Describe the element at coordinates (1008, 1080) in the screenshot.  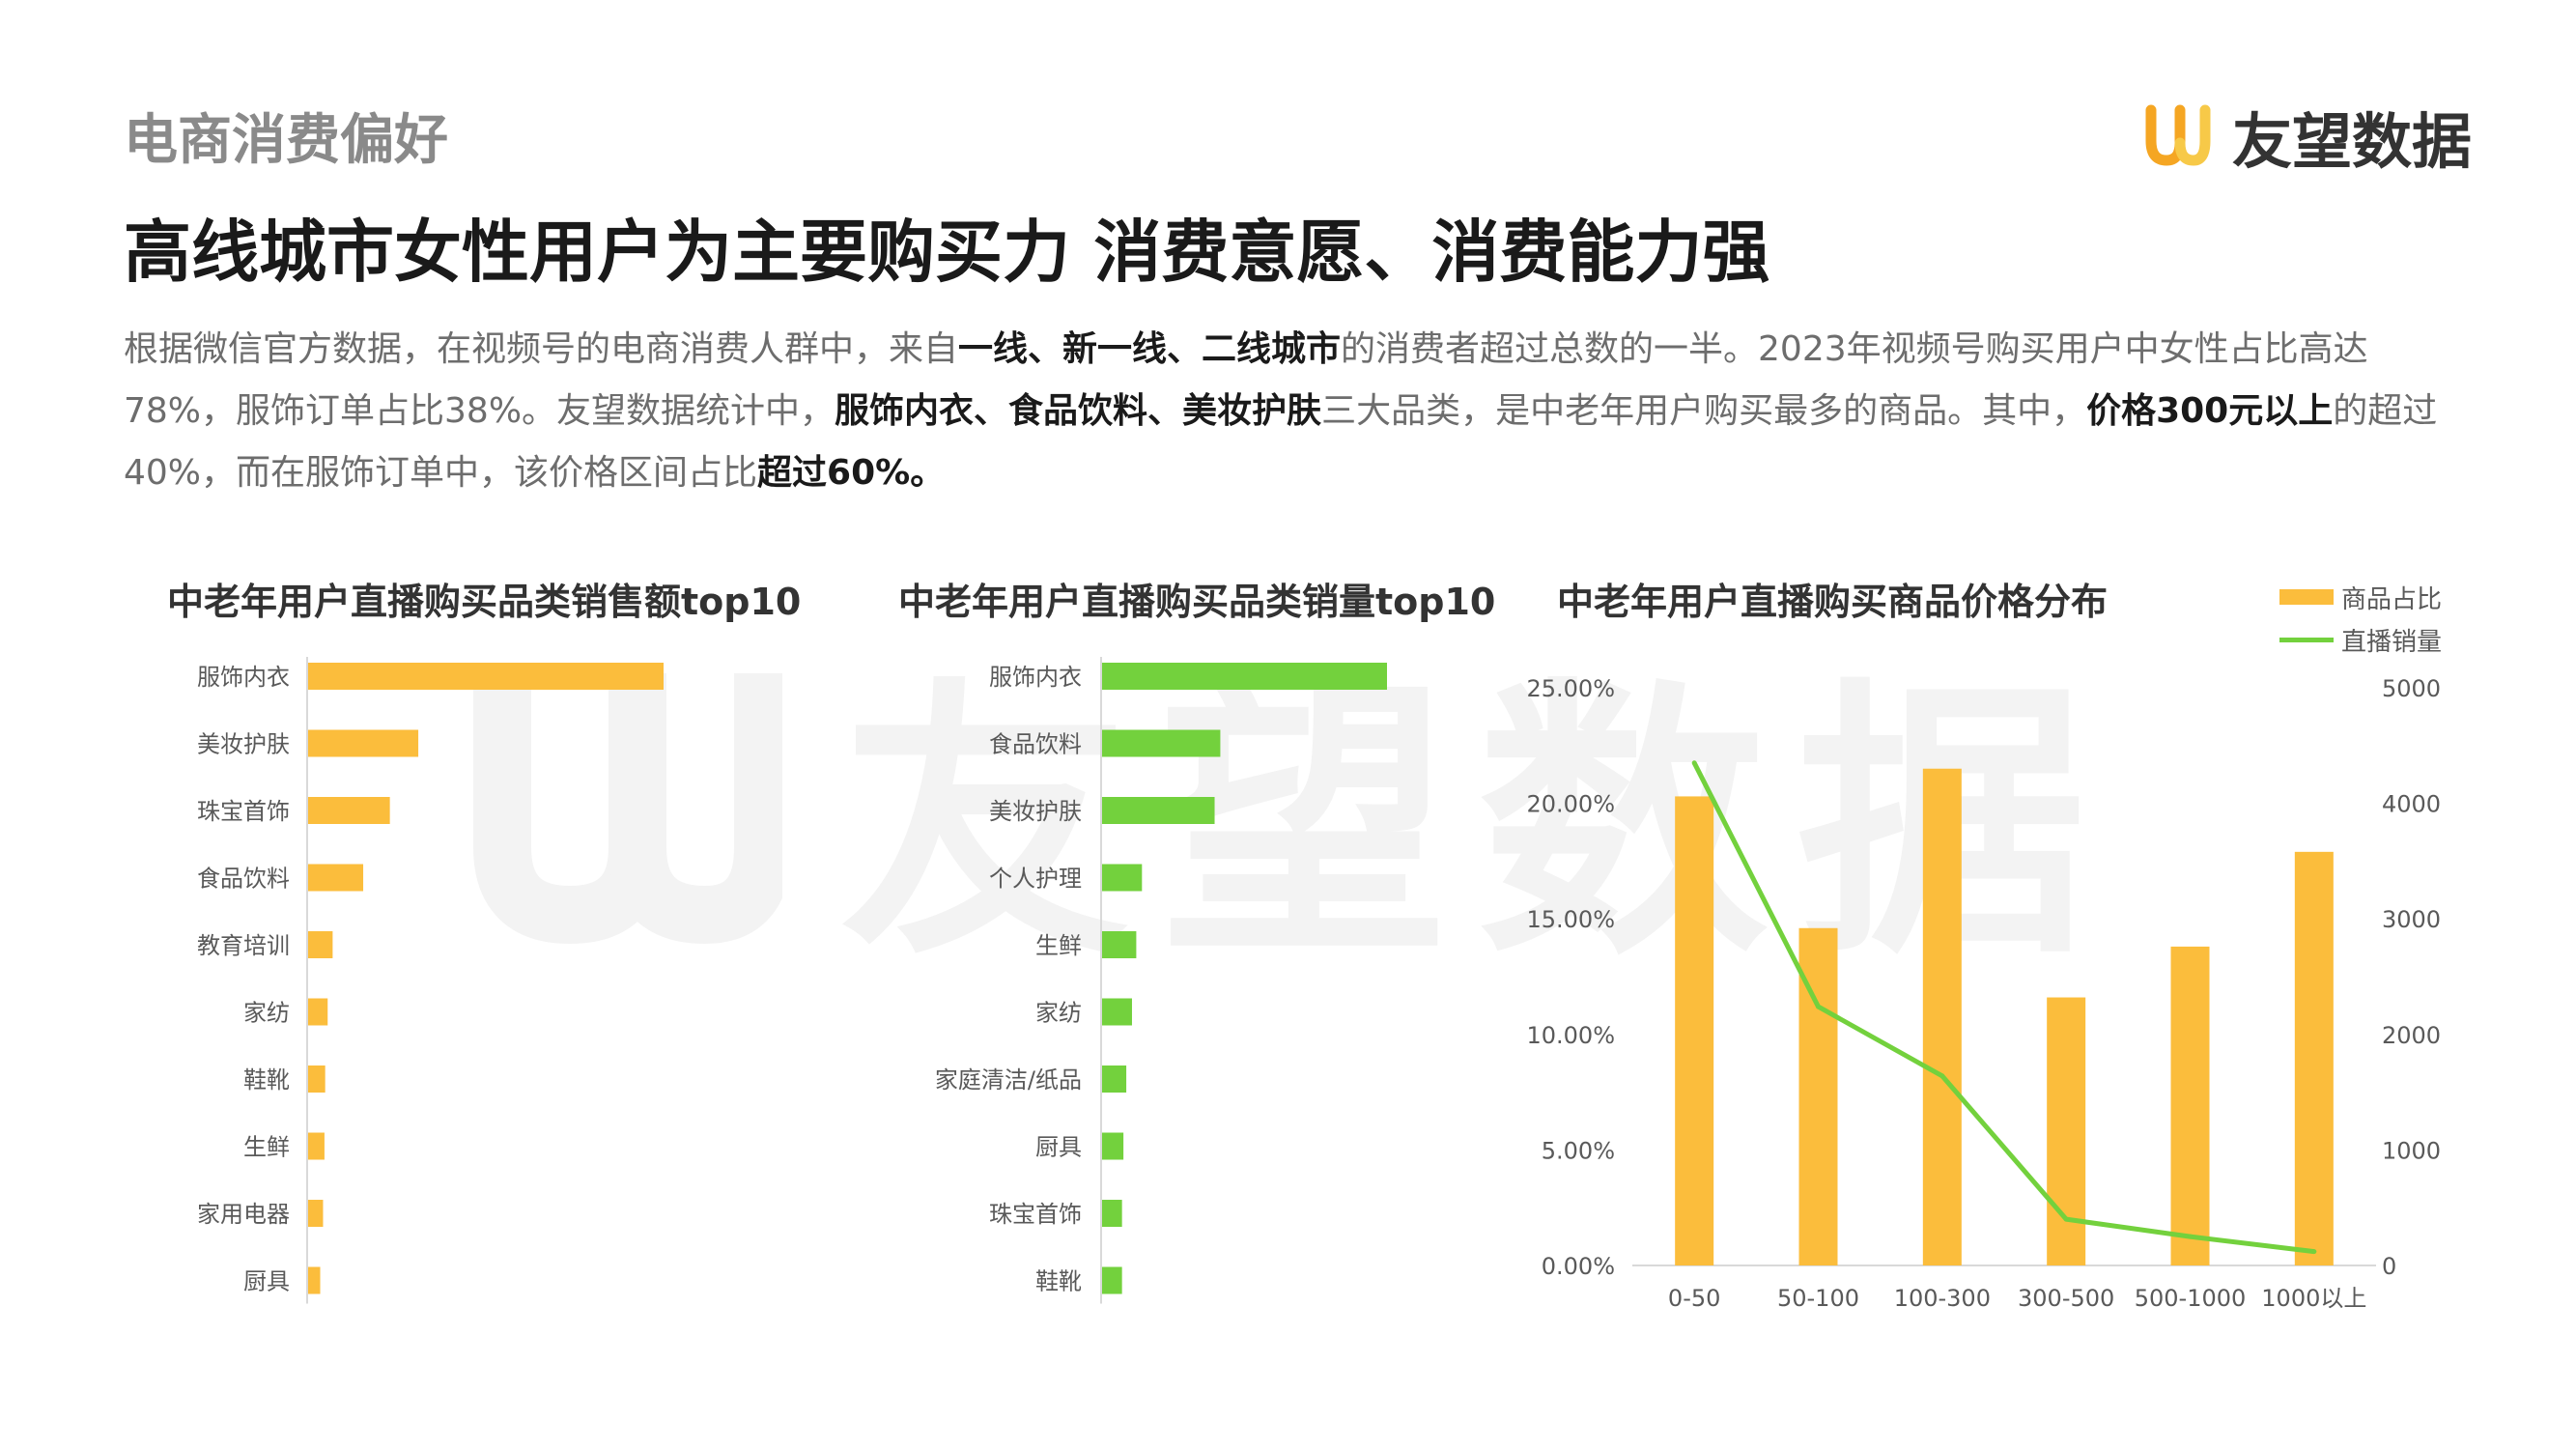
I see `chart2-category-label: 家庭清洁/纸品` at that location.